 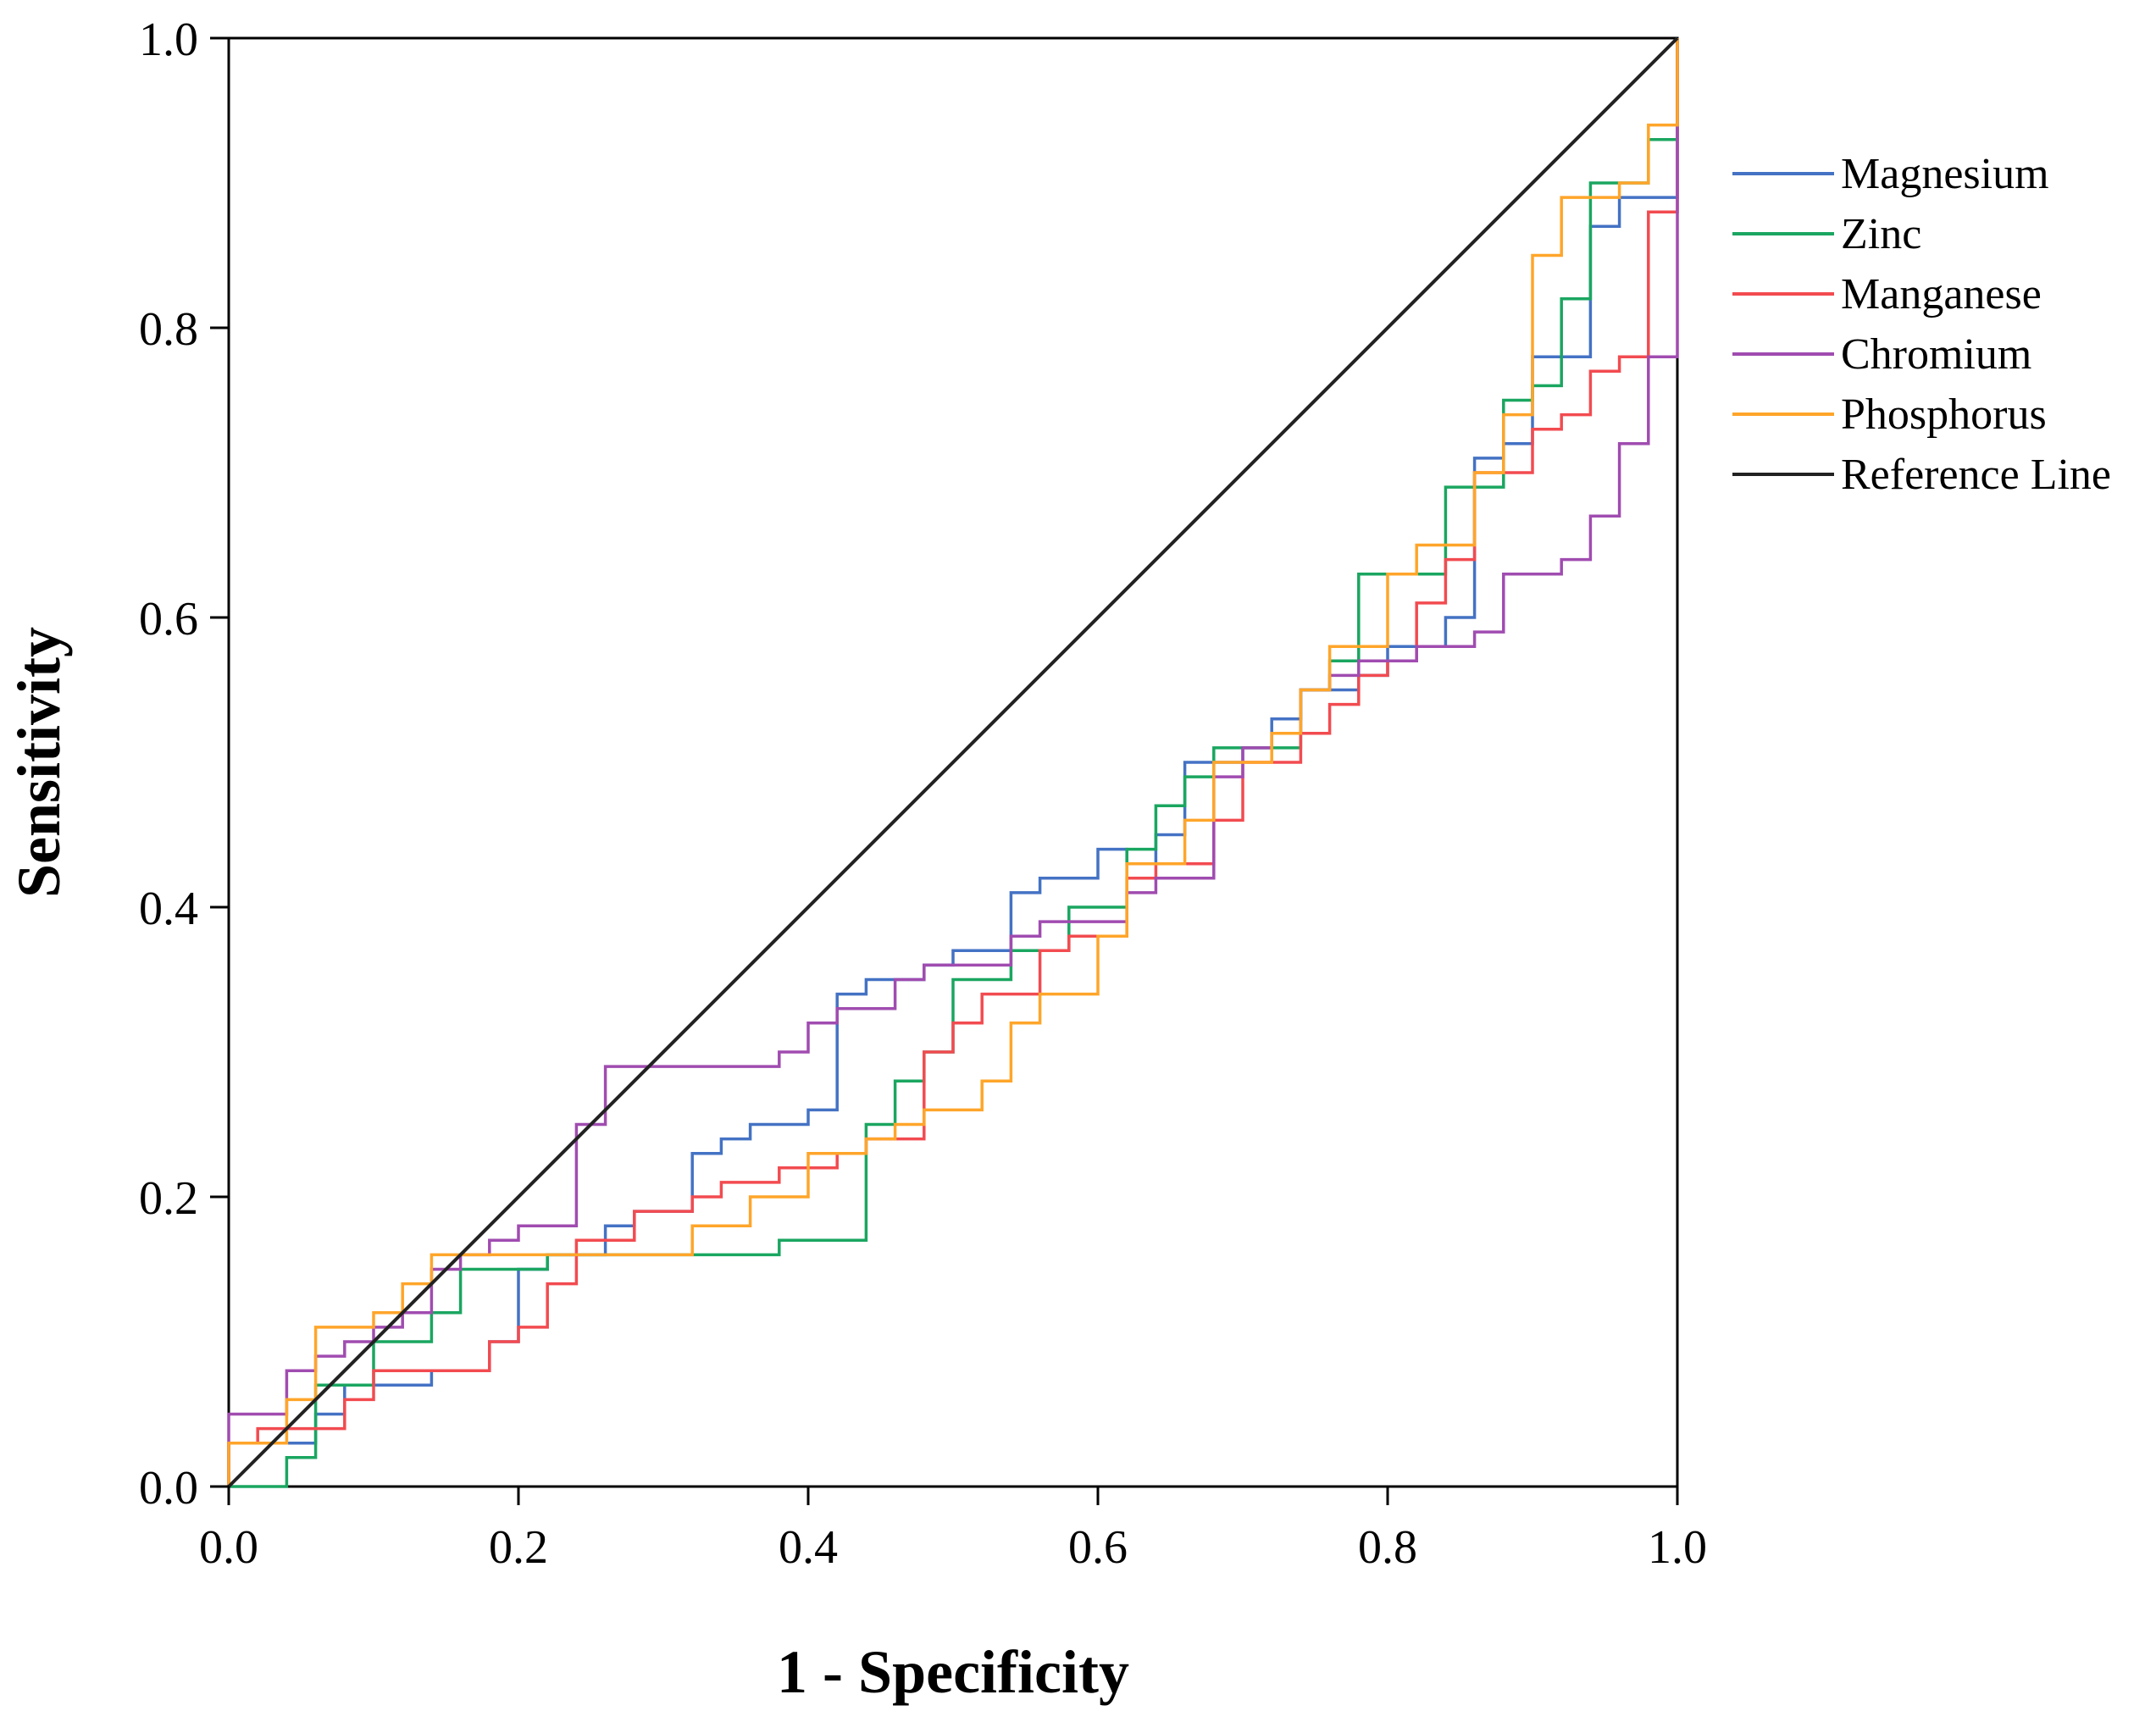 What do you see at coordinates (518, 1547) in the screenshot?
I see `x-tick-label: 0.2` at bounding box center [518, 1547].